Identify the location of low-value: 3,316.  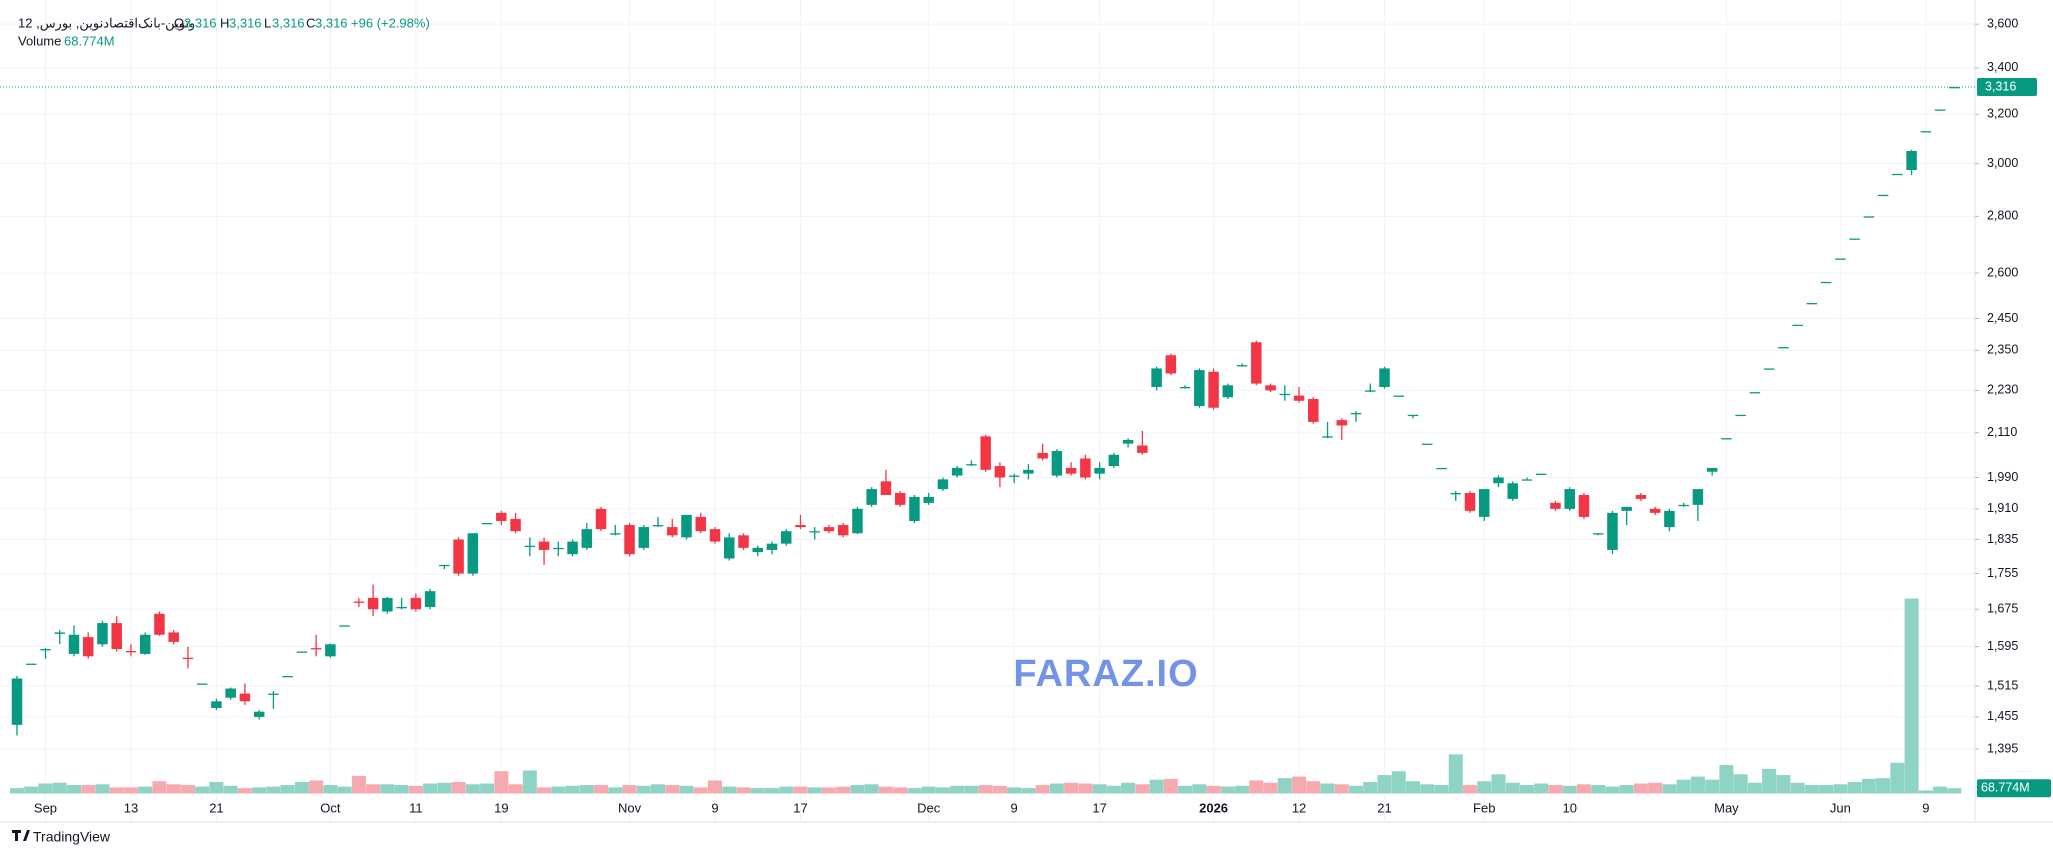
(288, 22).